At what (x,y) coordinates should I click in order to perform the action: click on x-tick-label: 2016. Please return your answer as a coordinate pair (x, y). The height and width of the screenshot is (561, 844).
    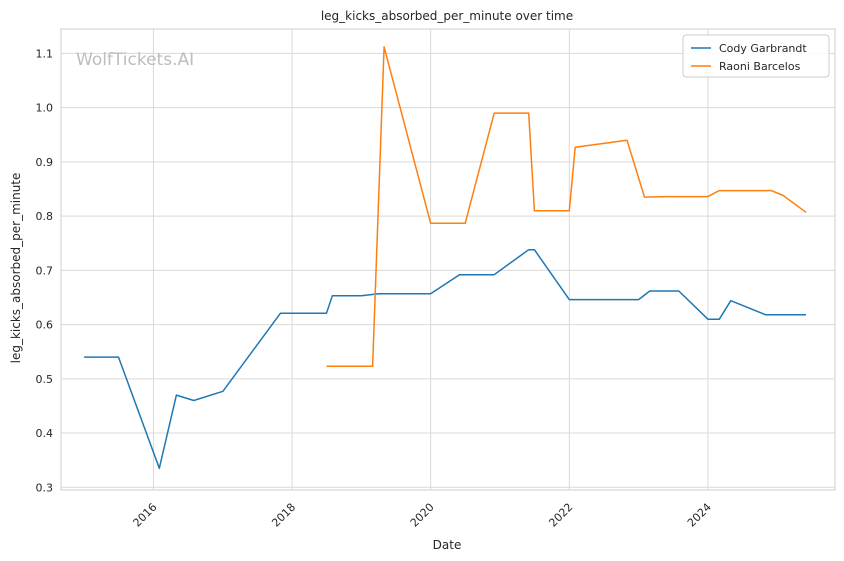
    Looking at the image, I should click on (145, 515).